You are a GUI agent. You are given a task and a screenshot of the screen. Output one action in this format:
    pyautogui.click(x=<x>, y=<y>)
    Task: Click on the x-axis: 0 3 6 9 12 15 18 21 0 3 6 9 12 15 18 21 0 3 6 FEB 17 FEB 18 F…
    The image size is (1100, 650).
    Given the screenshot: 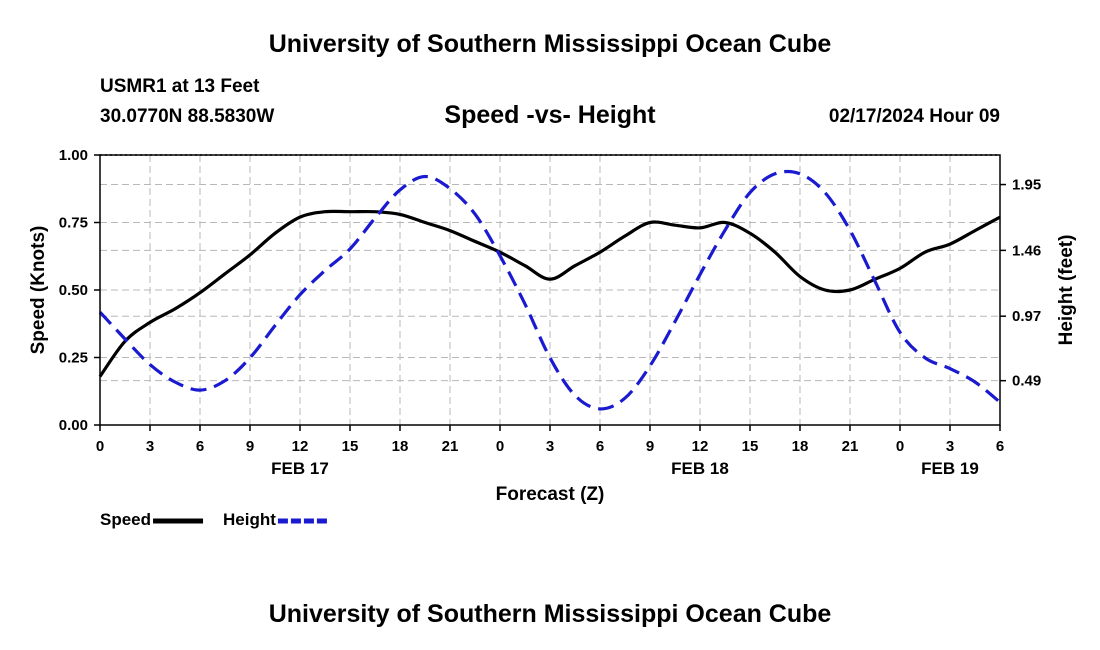 What is the action you would take?
    pyautogui.click(x=550, y=451)
    